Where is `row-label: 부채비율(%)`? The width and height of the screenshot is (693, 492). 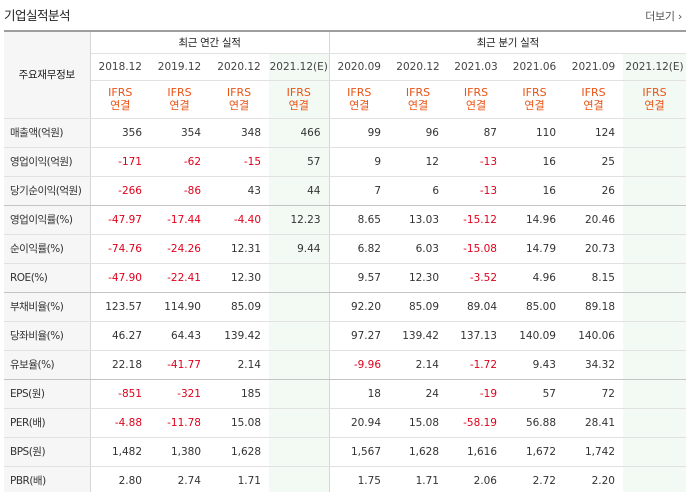 row-label: 부채비율(%) is located at coordinates (47, 307).